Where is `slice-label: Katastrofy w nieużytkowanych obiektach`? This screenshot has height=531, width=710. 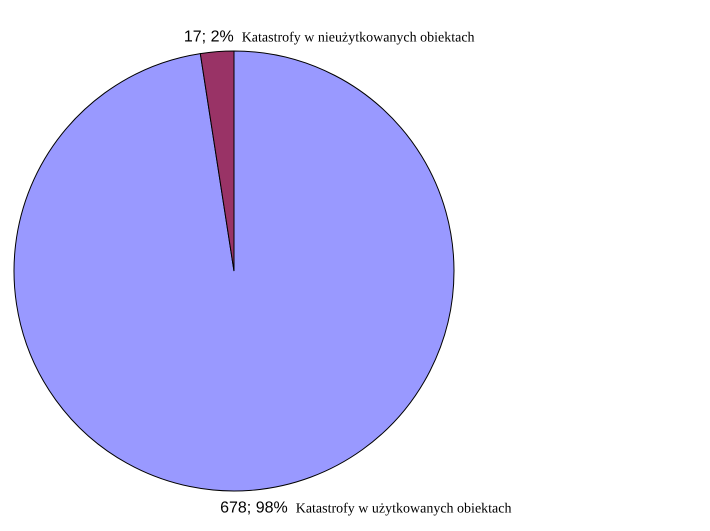 slice-label: Katastrofy w nieużytkowanych obiektach is located at coordinates (358, 38).